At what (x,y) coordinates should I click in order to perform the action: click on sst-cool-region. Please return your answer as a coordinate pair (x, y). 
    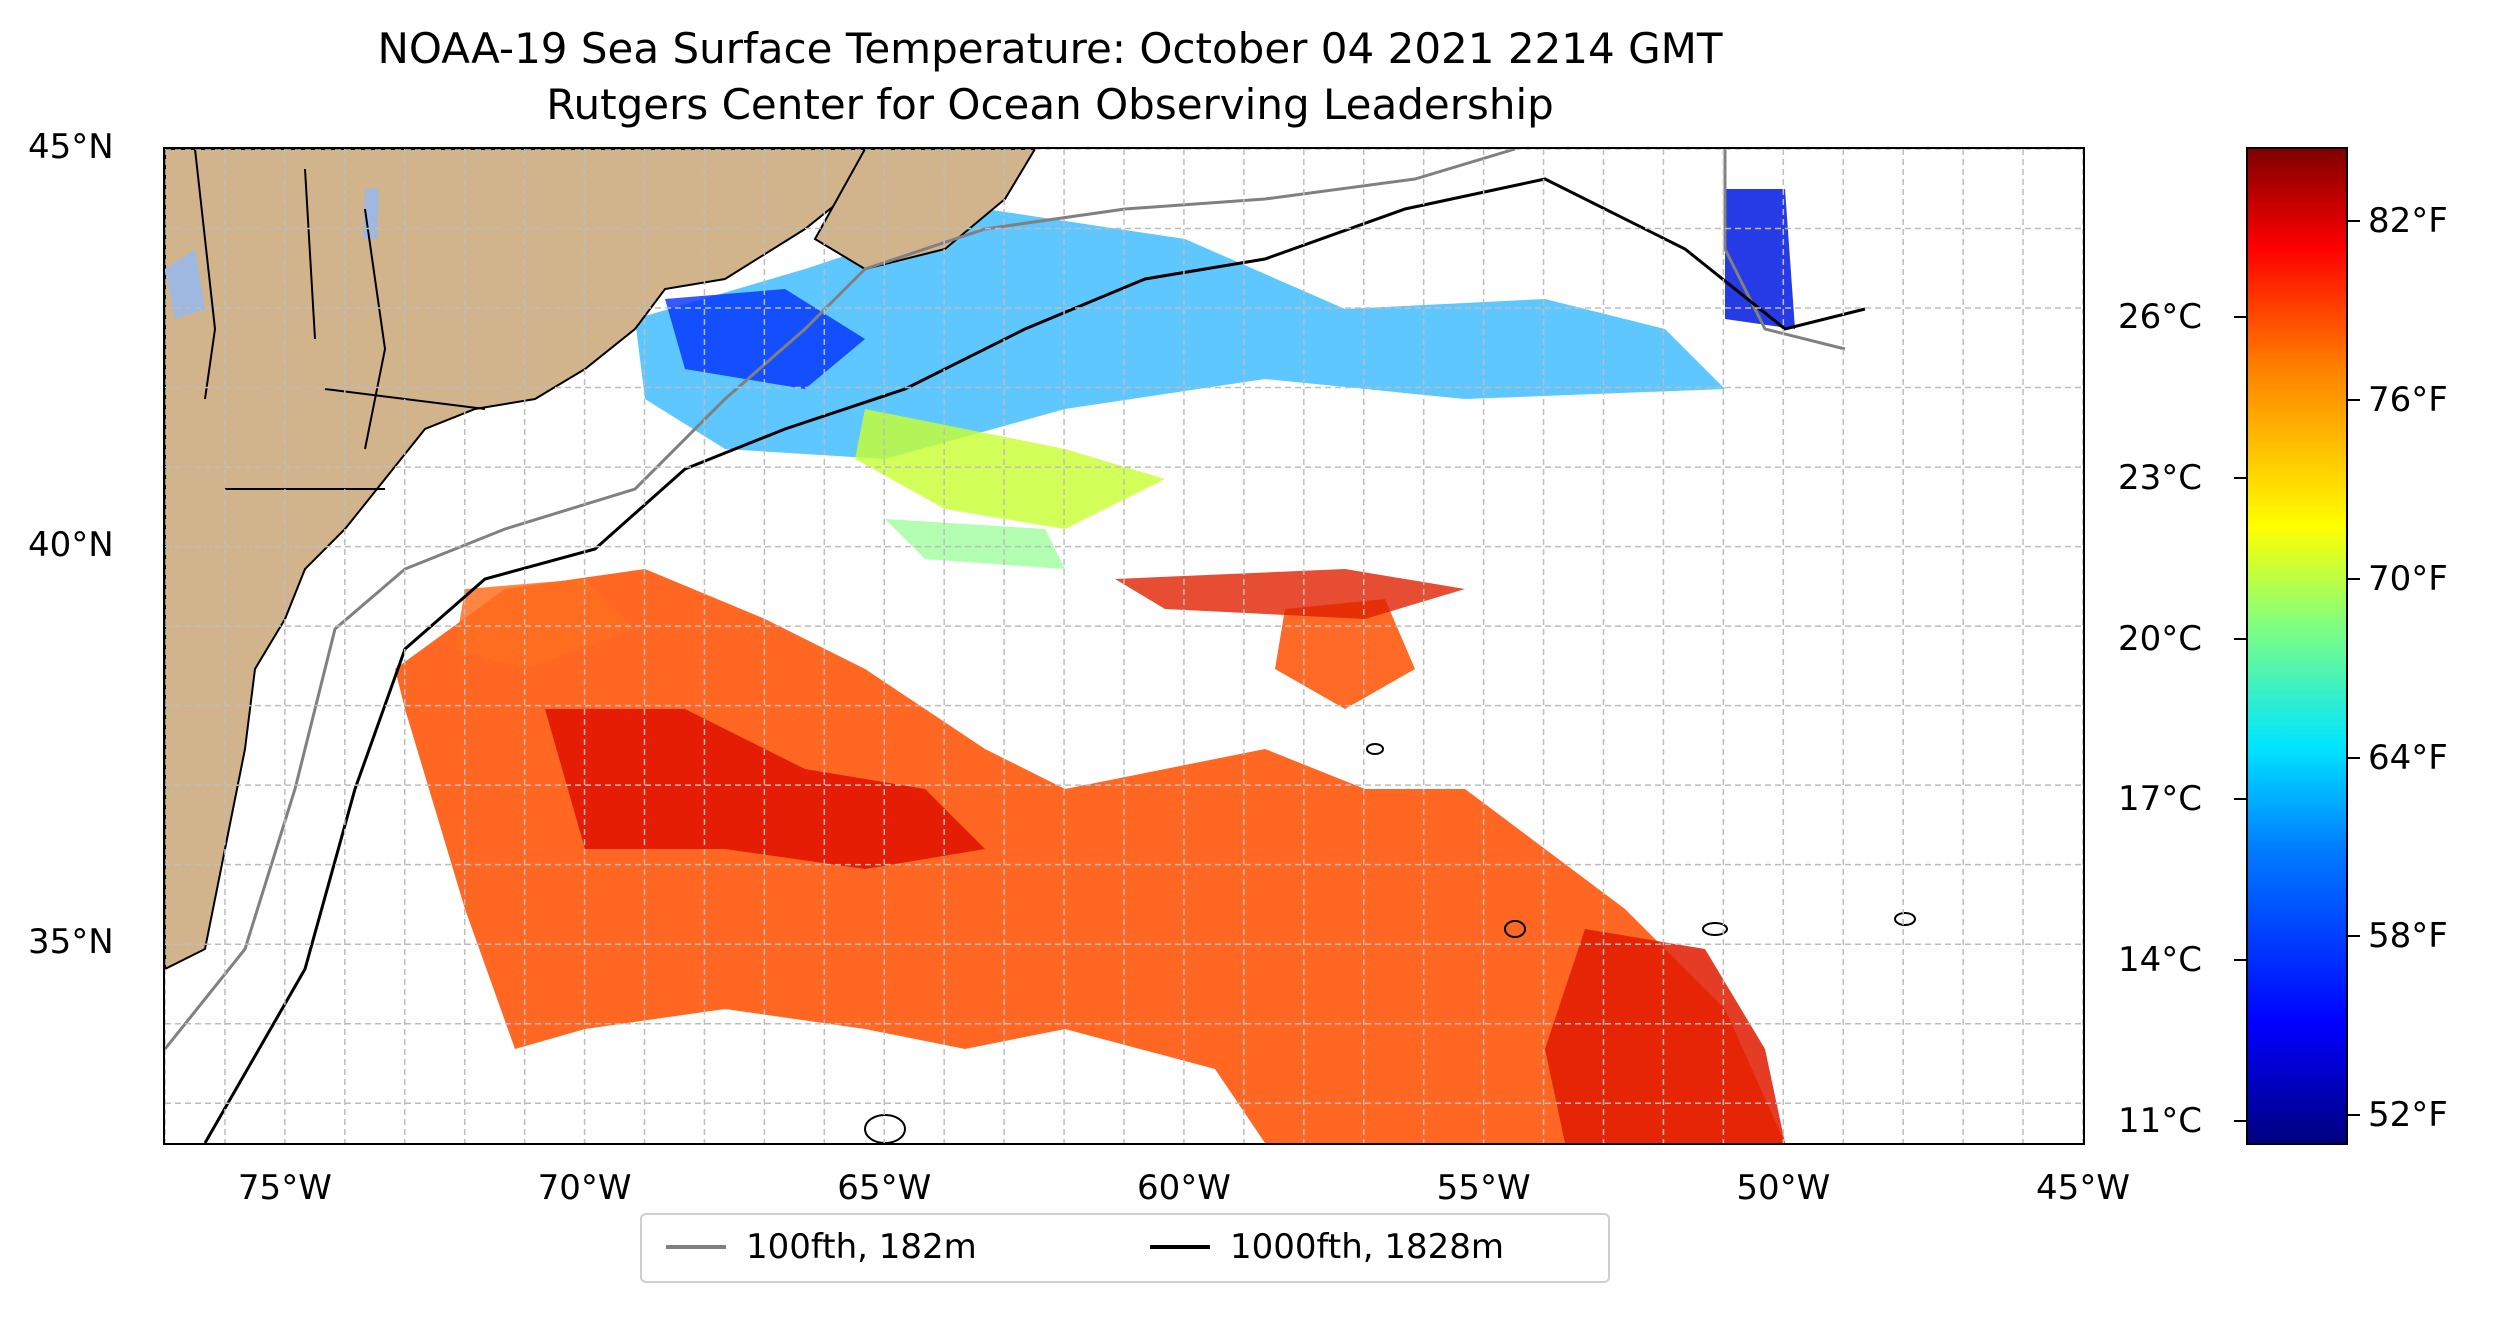
    Looking at the image, I should click on (1180, 334).